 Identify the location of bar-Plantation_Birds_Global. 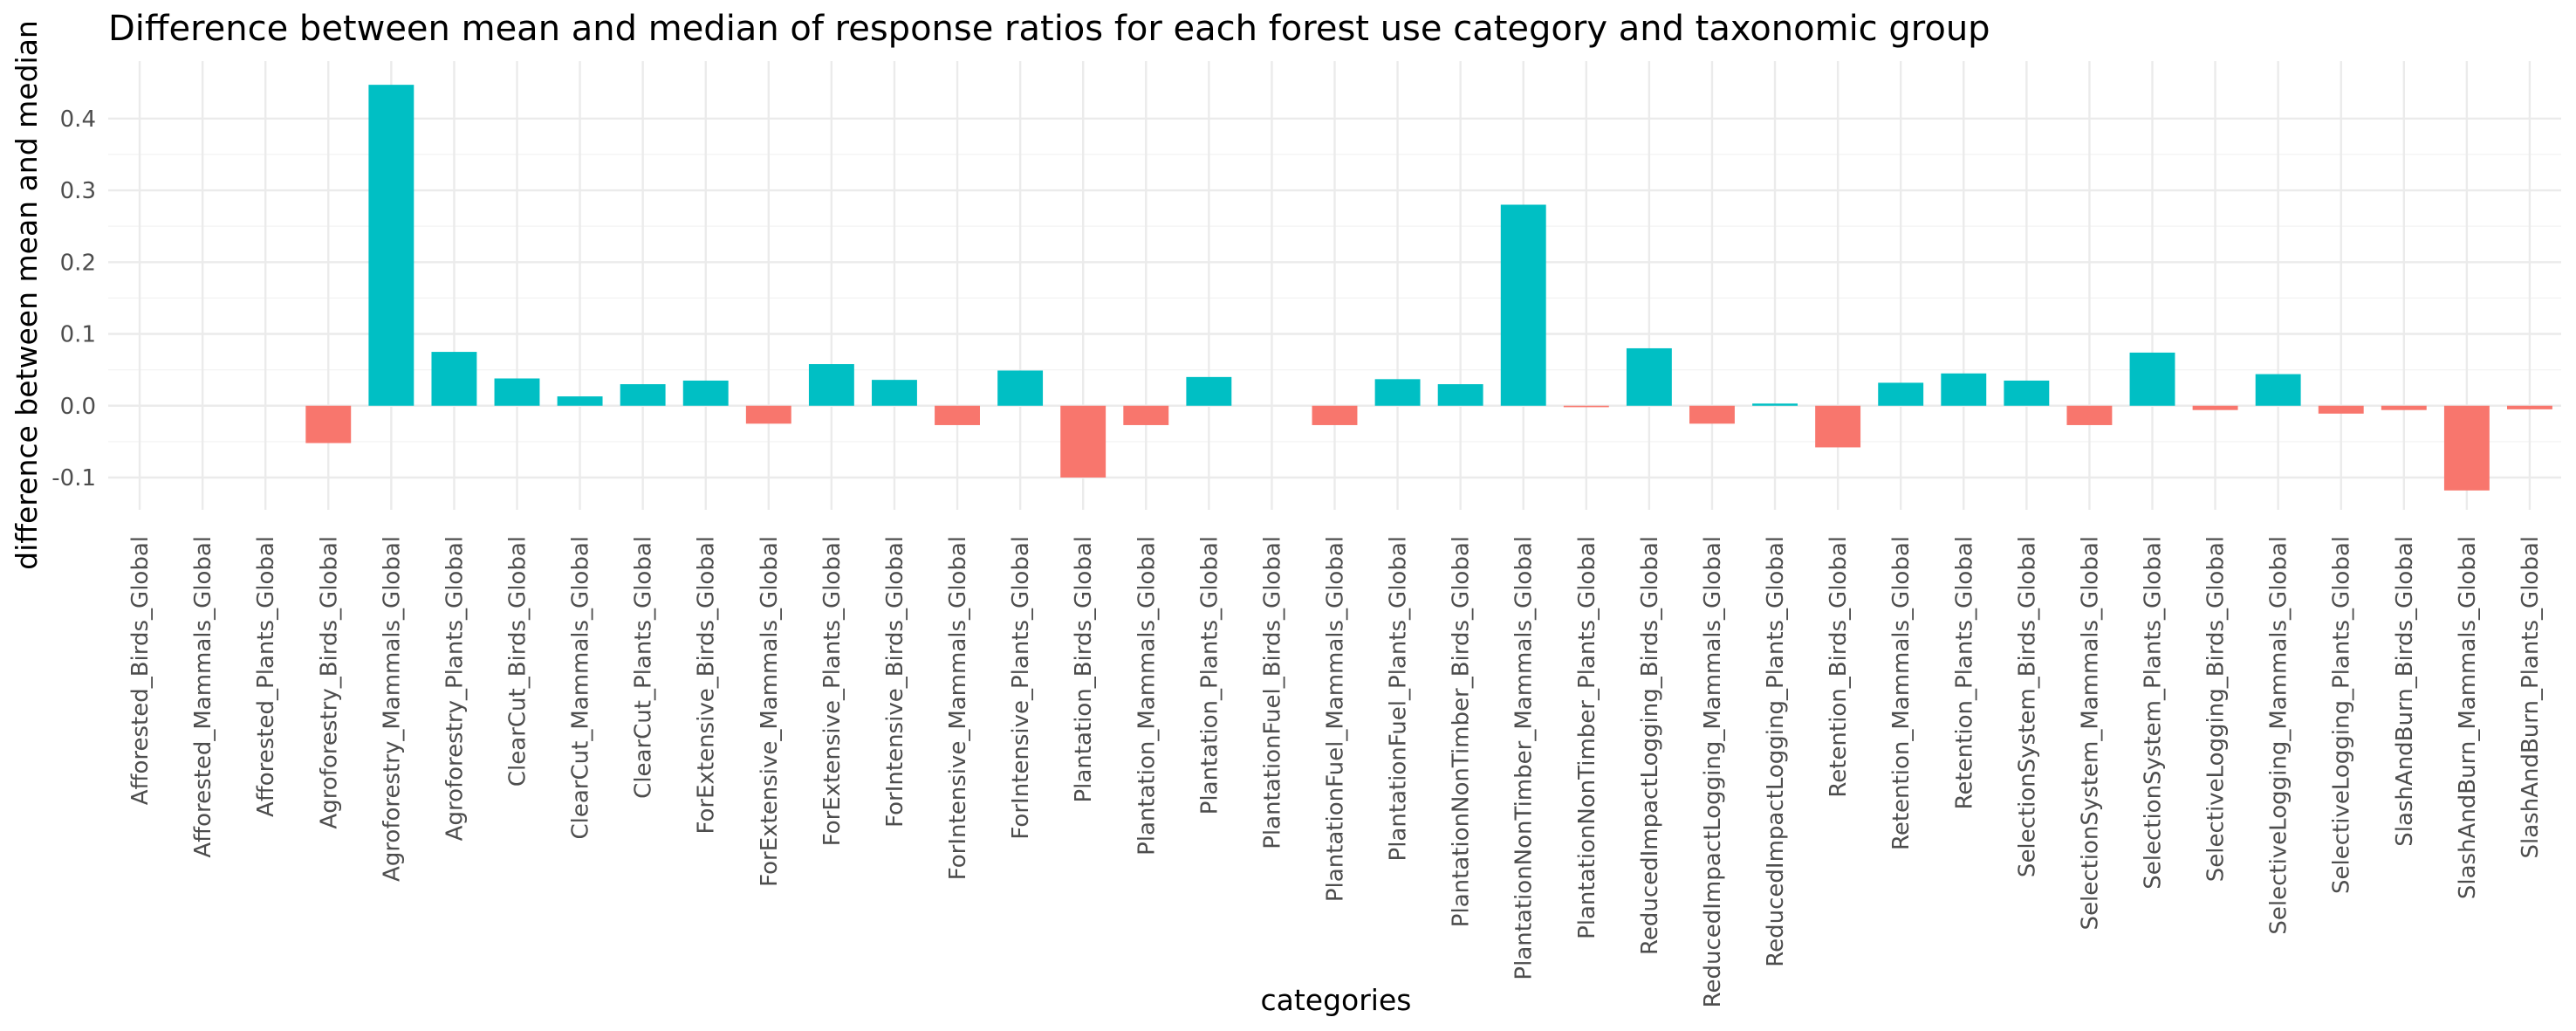
(1083, 441).